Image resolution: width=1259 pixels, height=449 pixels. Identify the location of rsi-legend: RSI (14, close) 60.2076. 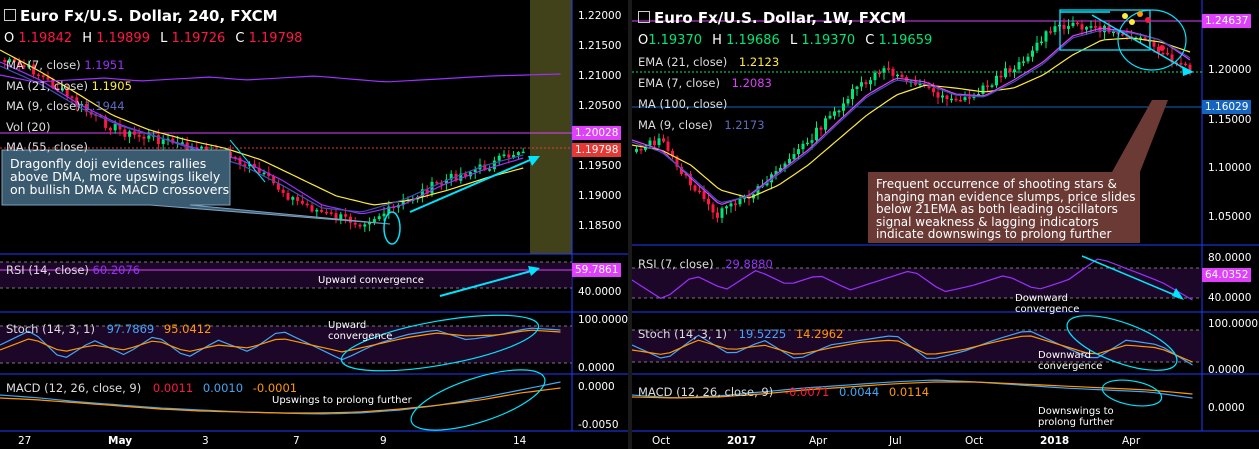
(73, 270).